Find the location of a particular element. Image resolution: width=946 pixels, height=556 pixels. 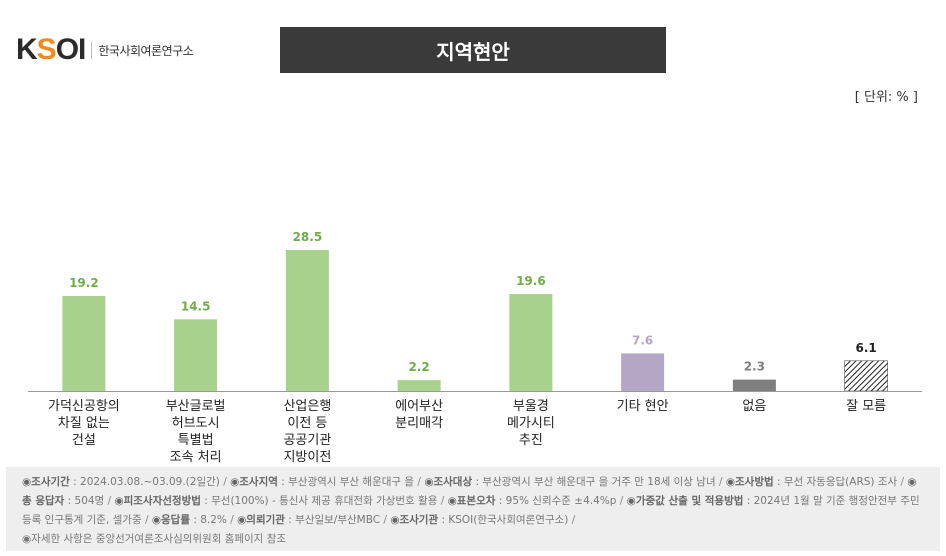

footer-frame-label: ◉피조사자선정방법 is located at coordinates (157, 501).